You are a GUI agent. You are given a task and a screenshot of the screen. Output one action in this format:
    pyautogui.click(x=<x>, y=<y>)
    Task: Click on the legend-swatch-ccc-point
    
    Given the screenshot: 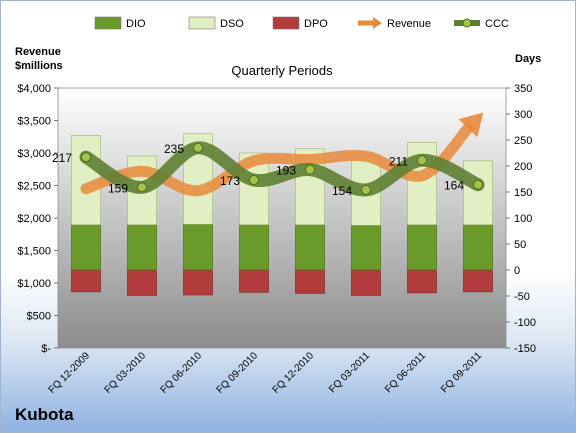 What is the action you would take?
    pyautogui.click(x=467, y=23)
    